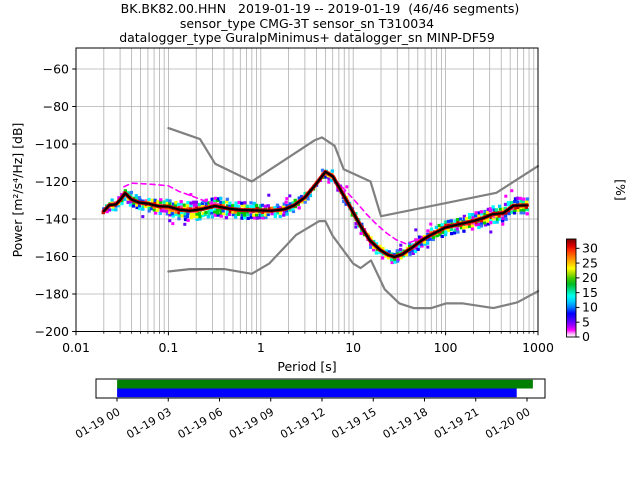  I want to click on x-tick-label: 100, so click(446, 347).